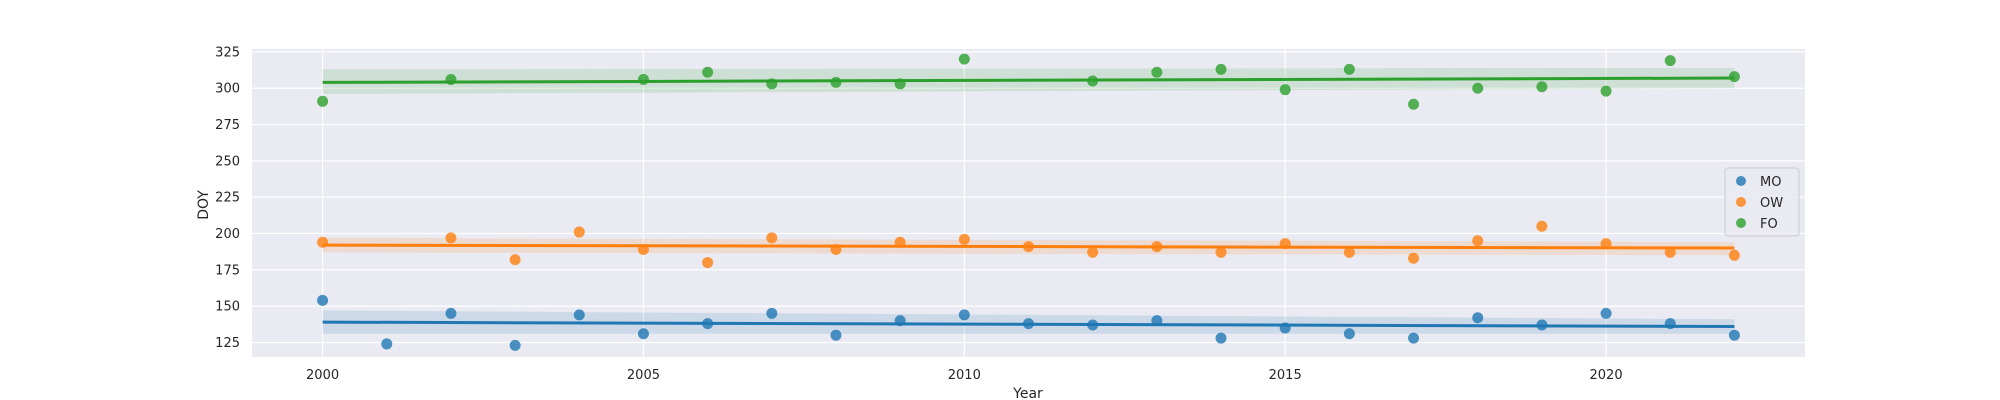 The height and width of the screenshot is (400, 2000). I want to click on x-tick-label: 2010, so click(964, 375).